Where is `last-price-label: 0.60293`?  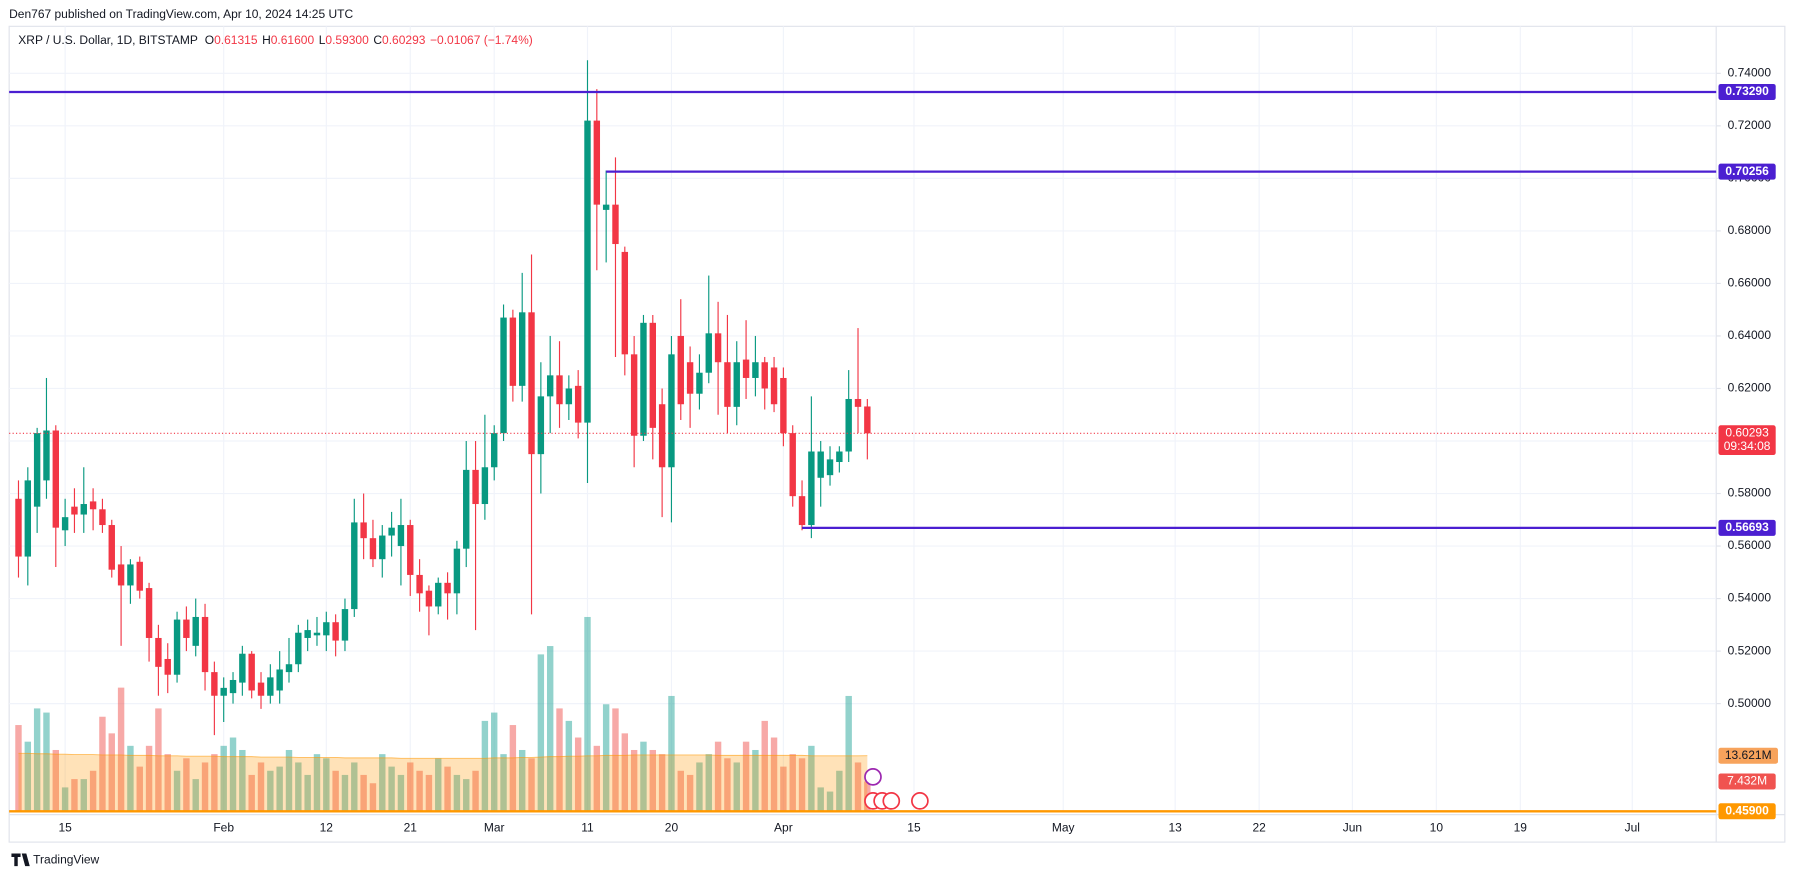
last-price-label: 0.60293 is located at coordinates (1747, 432).